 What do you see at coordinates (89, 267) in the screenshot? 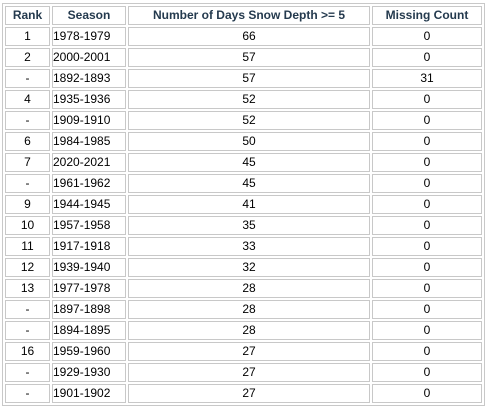
I see `season-cell: 1939-1940` at bounding box center [89, 267].